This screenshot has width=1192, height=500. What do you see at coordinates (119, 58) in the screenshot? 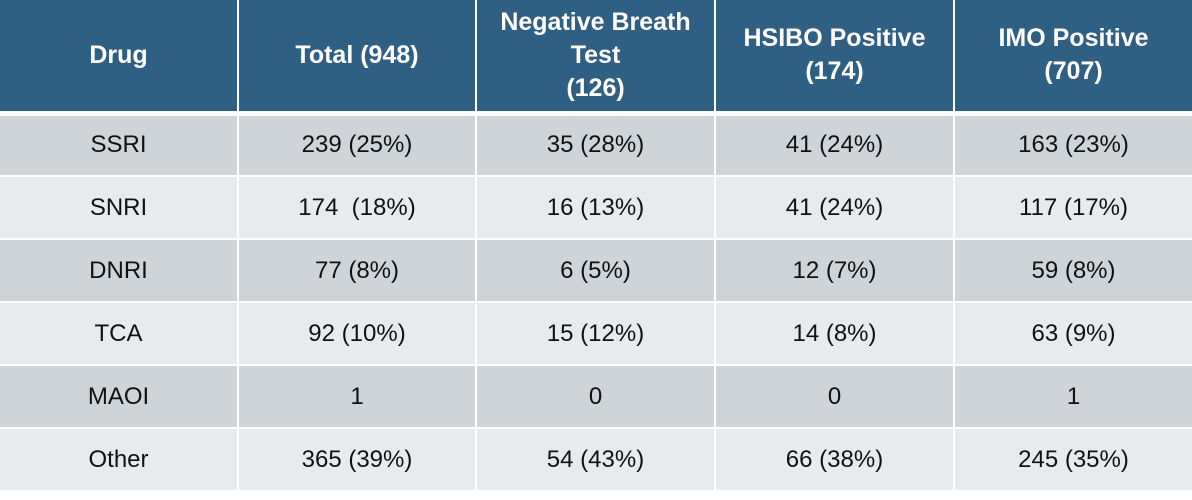
I see `header-drug: Drug` at bounding box center [119, 58].